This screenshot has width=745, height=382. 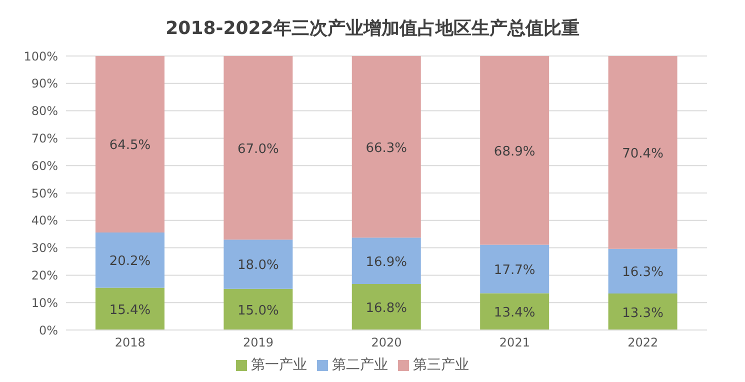 I want to click on x-tick-label: 2021, so click(x=514, y=343).